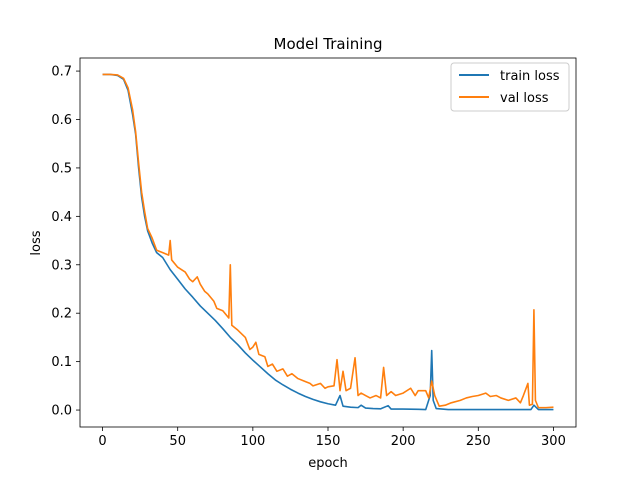 Image resolution: width=640 pixels, height=480 pixels. What do you see at coordinates (328, 44) in the screenshot?
I see `chart-title: Model Training` at bounding box center [328, 44].